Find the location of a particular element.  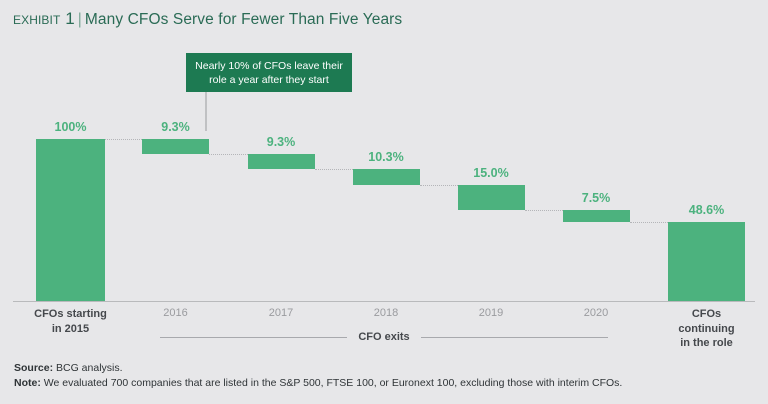

bracket-label: CFO exits is located at coordinates (384, 337).